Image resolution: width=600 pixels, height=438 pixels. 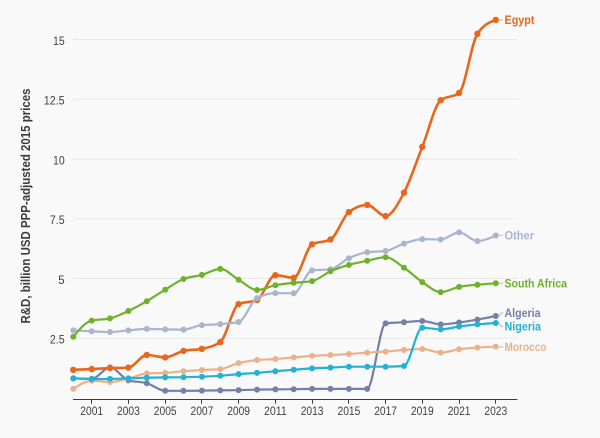 I want to click on svg-text: 15, so click(x=59, y=41).